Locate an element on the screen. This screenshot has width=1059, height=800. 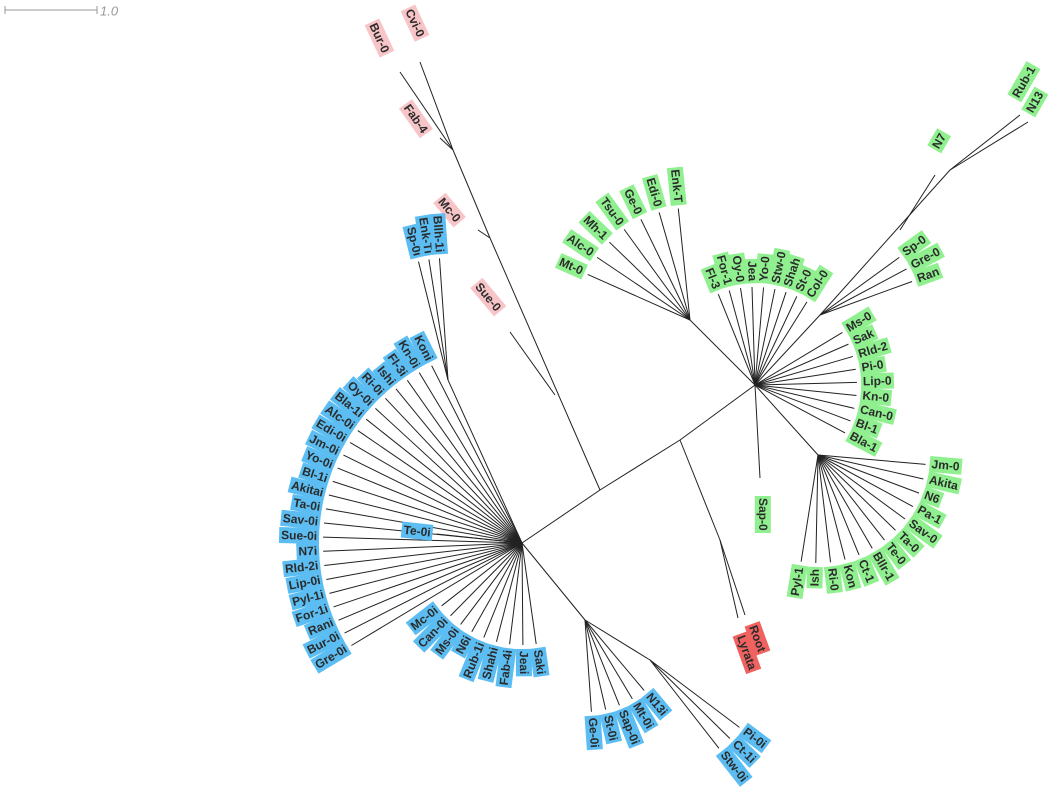
leaf-label: Ri-0 is located at coordinates (833, 579).